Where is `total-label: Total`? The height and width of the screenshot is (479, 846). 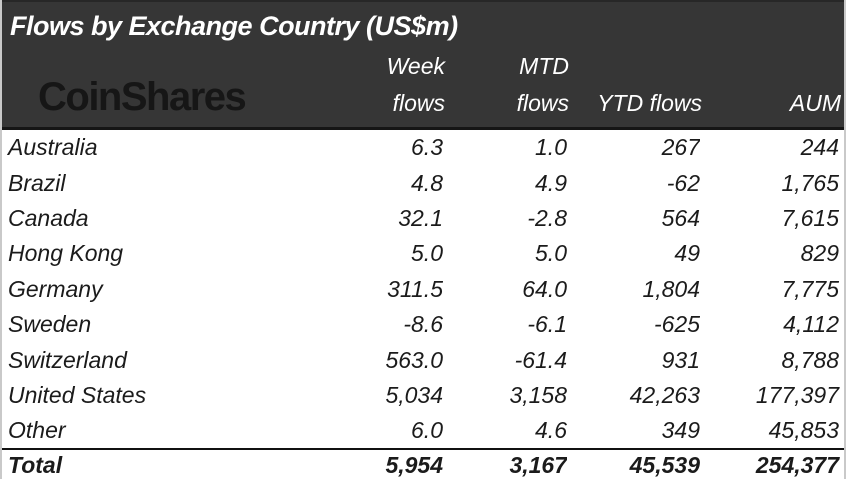
total-label: Total is located at coordinates (151, 463).